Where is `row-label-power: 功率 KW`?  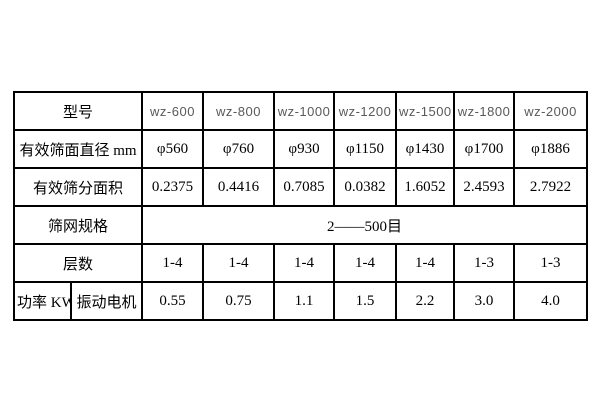 row-label-power: 功率 KW is located at coordinates (42, 301).